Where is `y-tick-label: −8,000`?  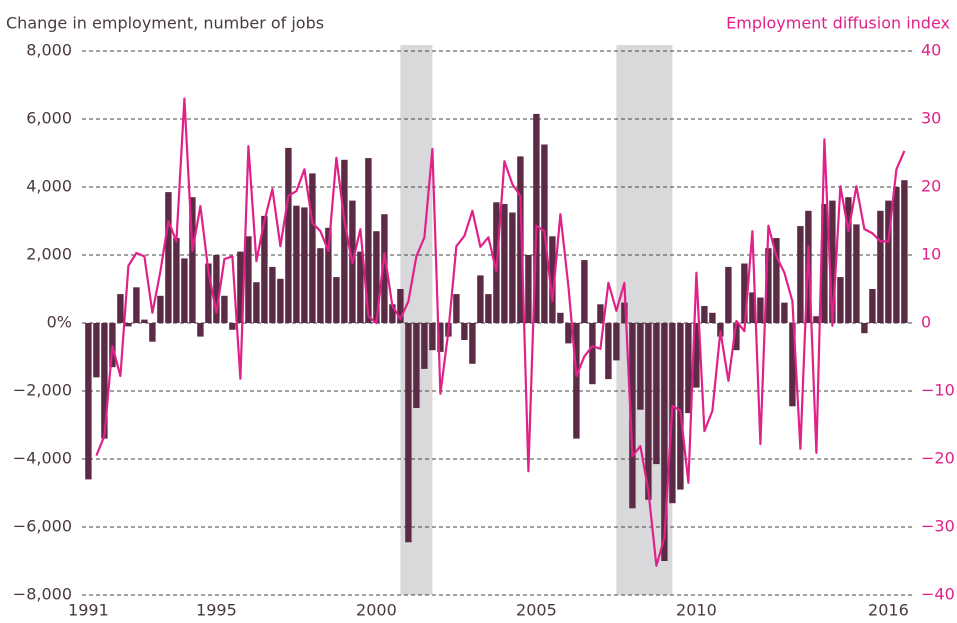
y-tick-label: −8,000 is located at coordinates (42, 594).